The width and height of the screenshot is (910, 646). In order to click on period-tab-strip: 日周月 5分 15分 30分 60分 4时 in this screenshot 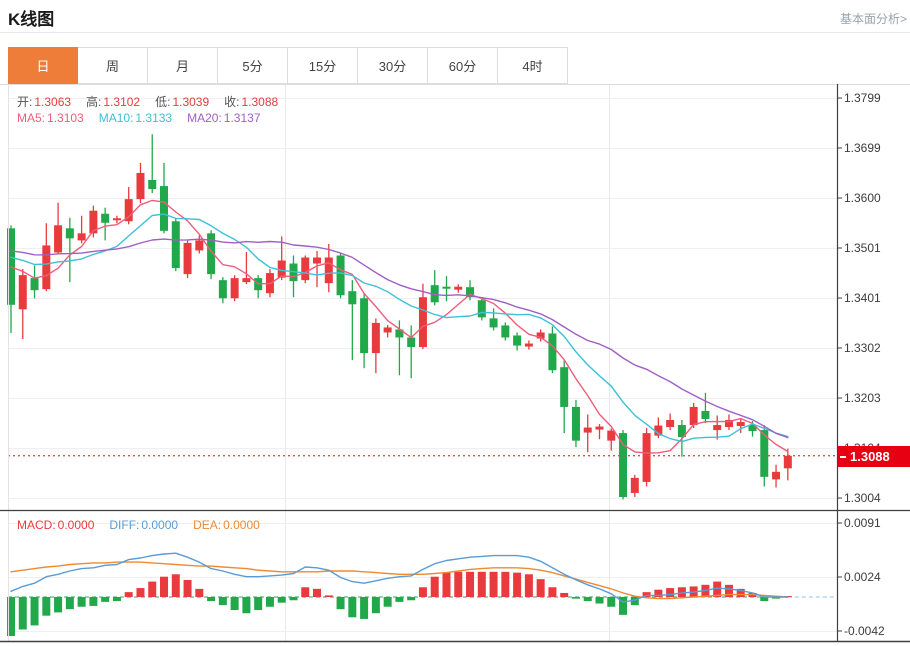, I will do `click(288, 65)`.